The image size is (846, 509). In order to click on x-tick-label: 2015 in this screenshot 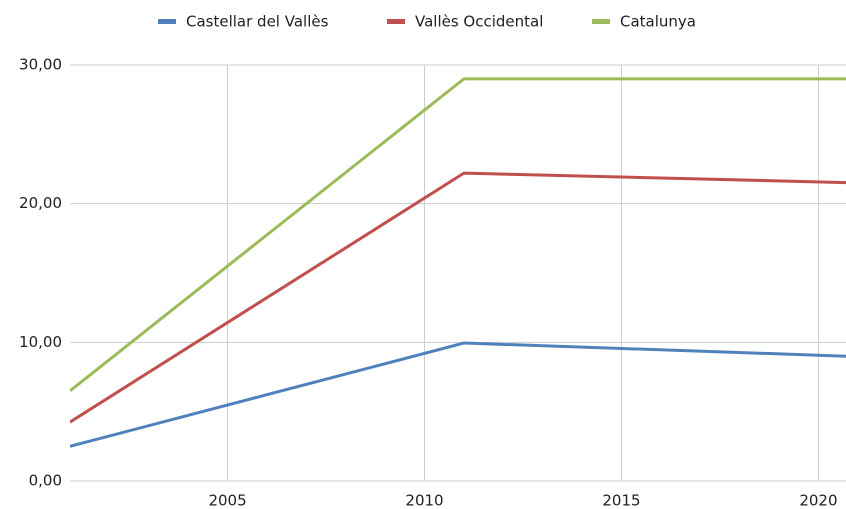, I will do `click(621, 500)`.